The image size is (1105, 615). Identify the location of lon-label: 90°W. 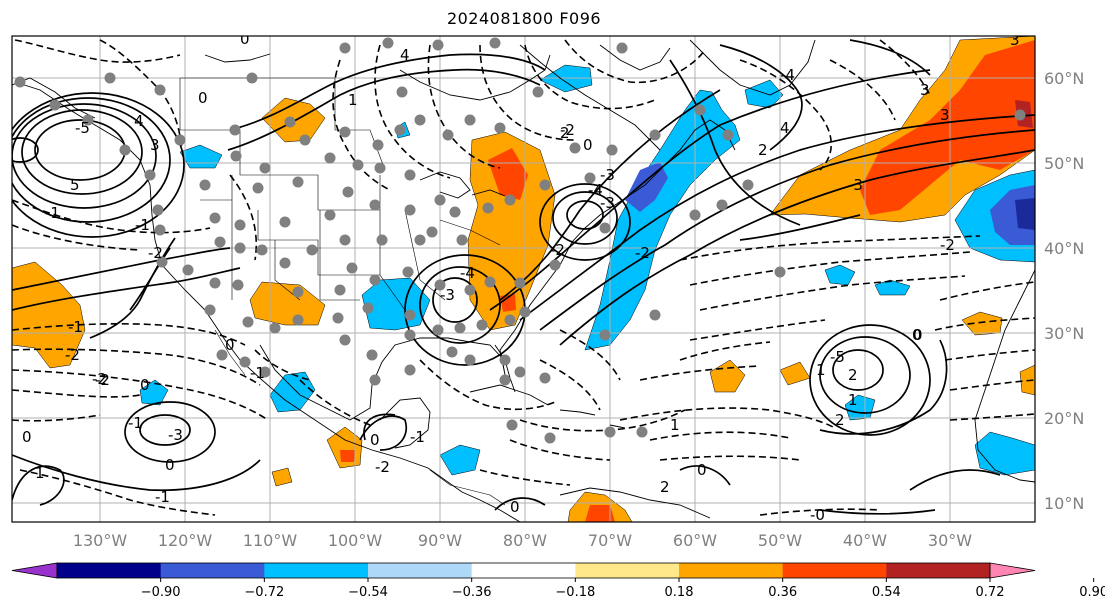
(440, 540).